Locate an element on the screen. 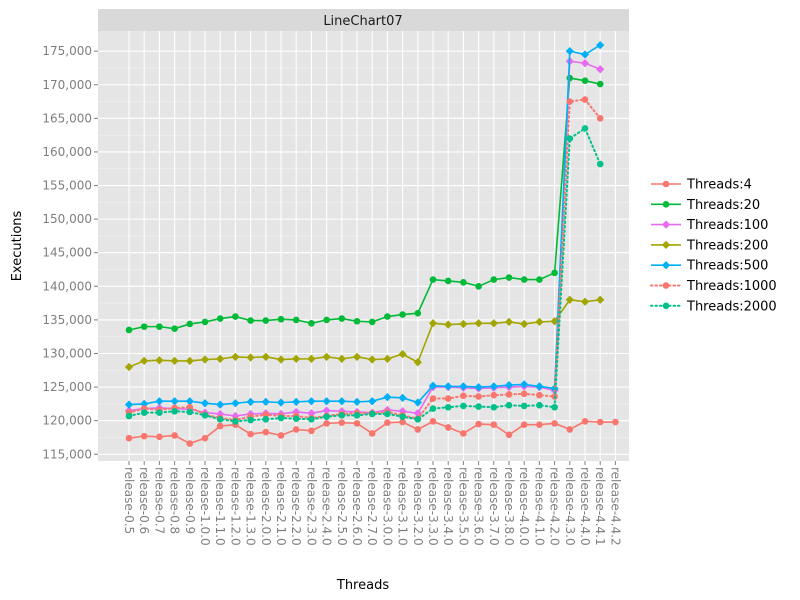 This screenshot has width=800, height=600. x-tick-label: release-4.4.1 is located at coordinates (600, 506).